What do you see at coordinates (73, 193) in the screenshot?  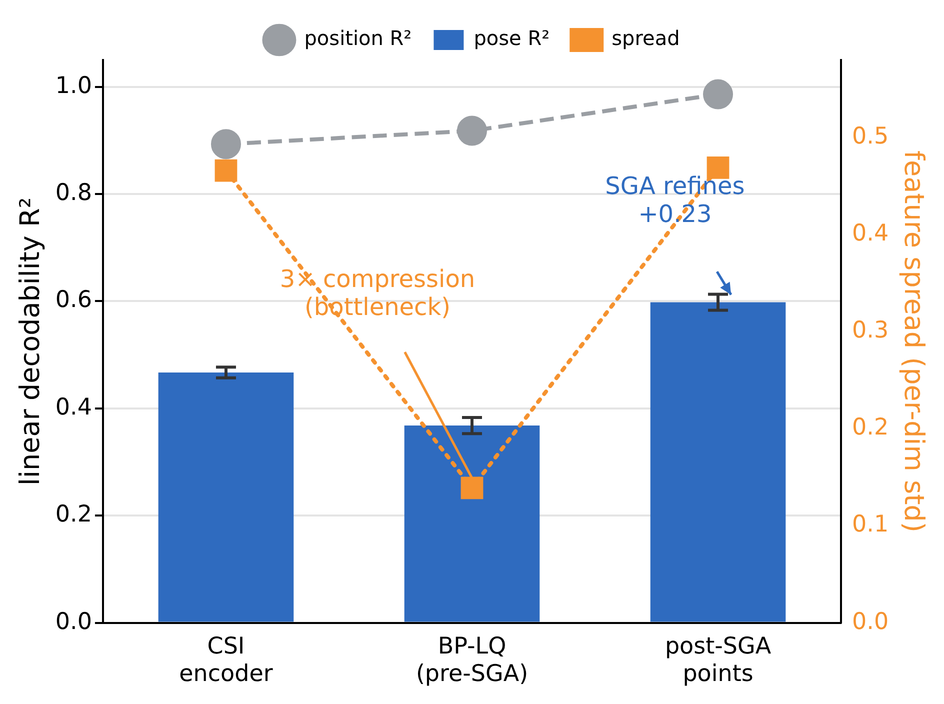 I see `y-tick-label: 0.8` at bounding box center [73, 193].